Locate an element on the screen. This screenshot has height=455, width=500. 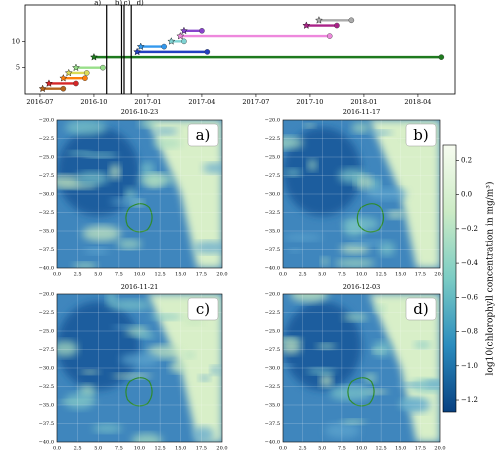
y-tick-label: 10 is located at coordinates (16, 41).